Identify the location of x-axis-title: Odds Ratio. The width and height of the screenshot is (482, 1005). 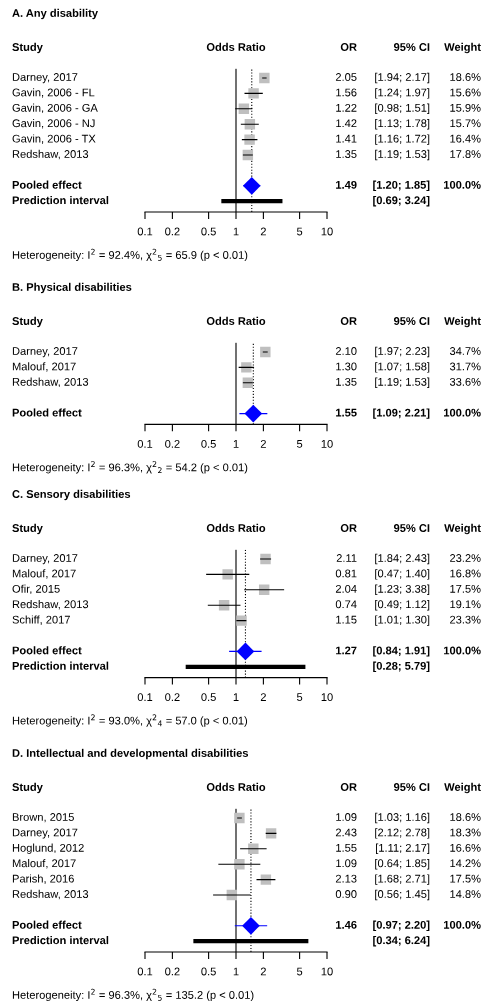
(236, 527).